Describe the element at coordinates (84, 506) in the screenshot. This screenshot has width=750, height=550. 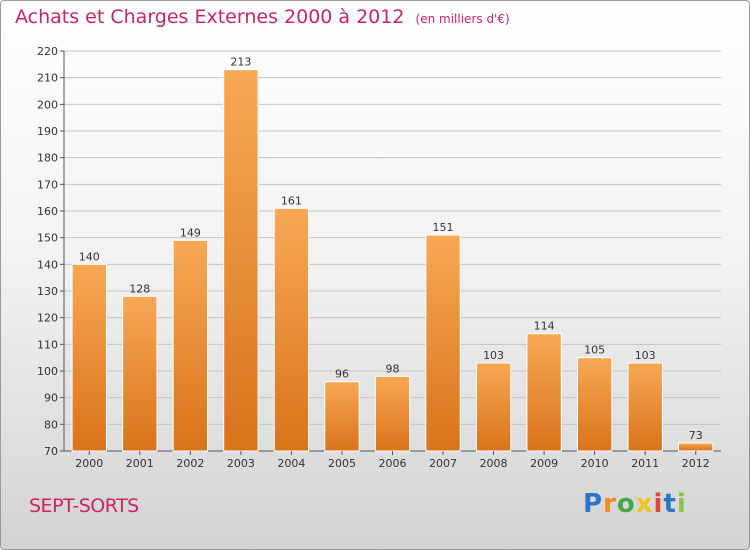
I see `commune-name: SEPT-SORTS` at that location.